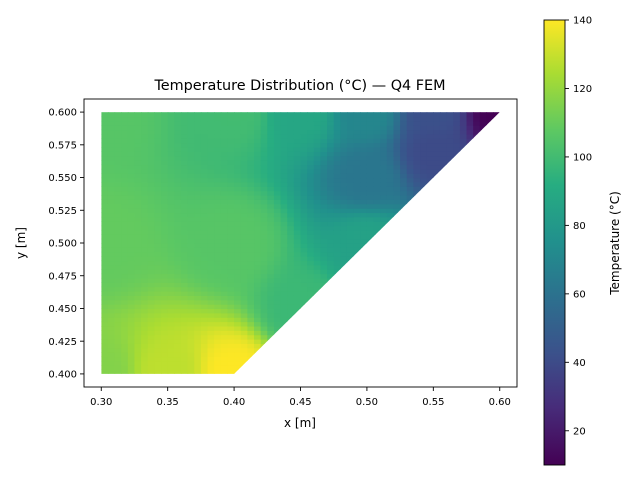 Image resolution: width=640 pixels, height=480 pixels. Describe the element at coordinates (579, 431) in the screenshot. I see `colorbar-tick-label: 20` at that location.